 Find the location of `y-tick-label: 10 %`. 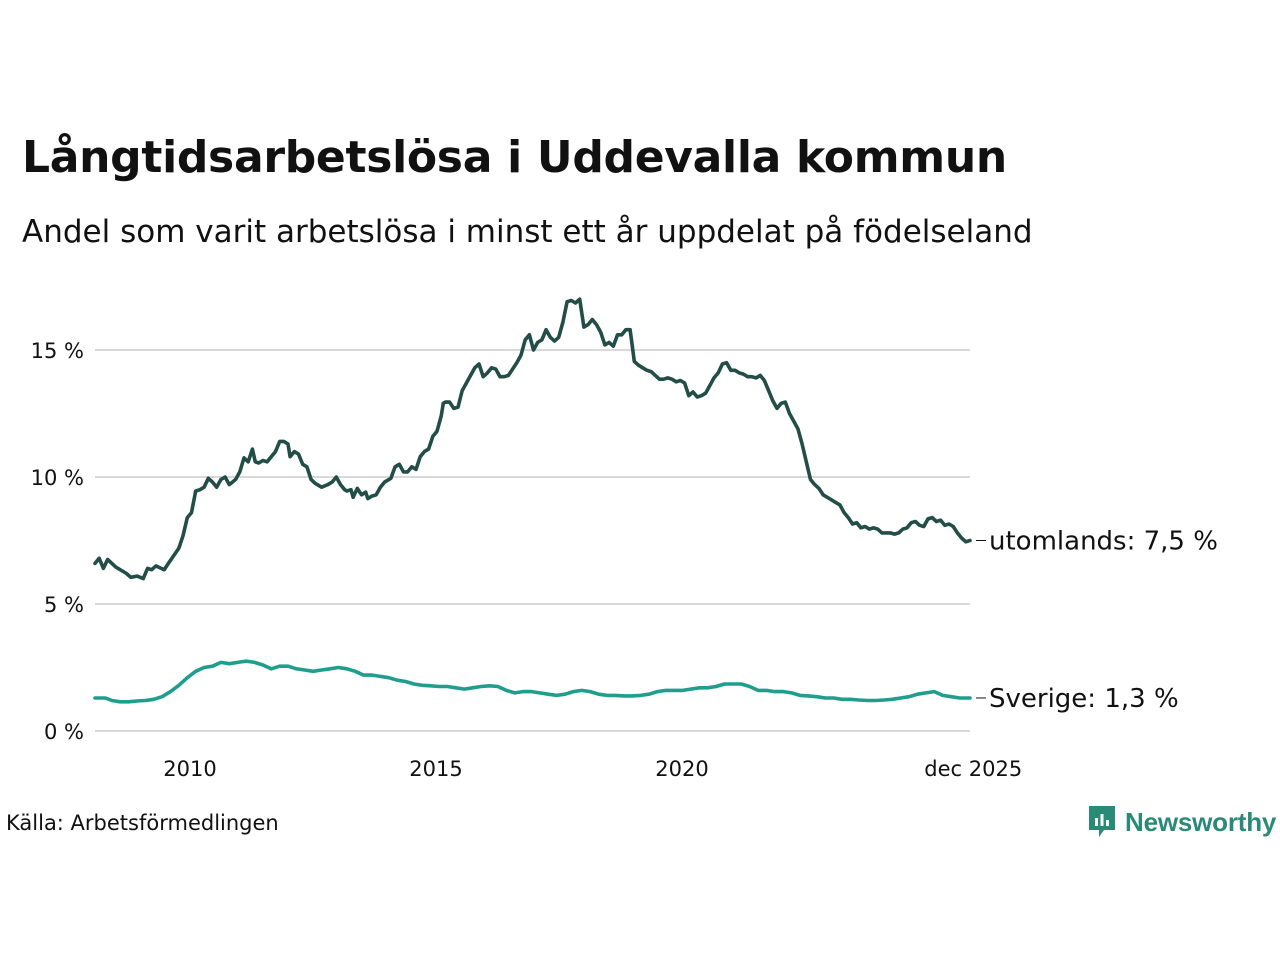

y-tick-label: 10 % is located at coordinates (57, 478).